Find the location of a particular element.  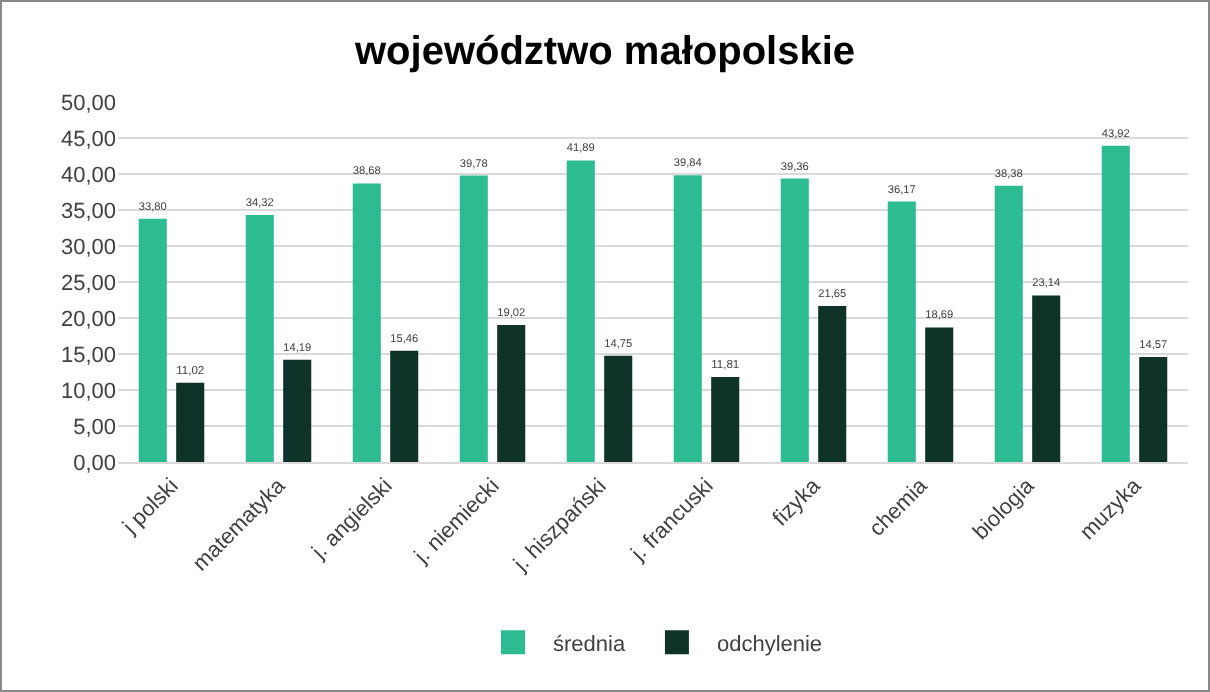

y-tick-label: 25,00 is located at coordinates (88, 283).